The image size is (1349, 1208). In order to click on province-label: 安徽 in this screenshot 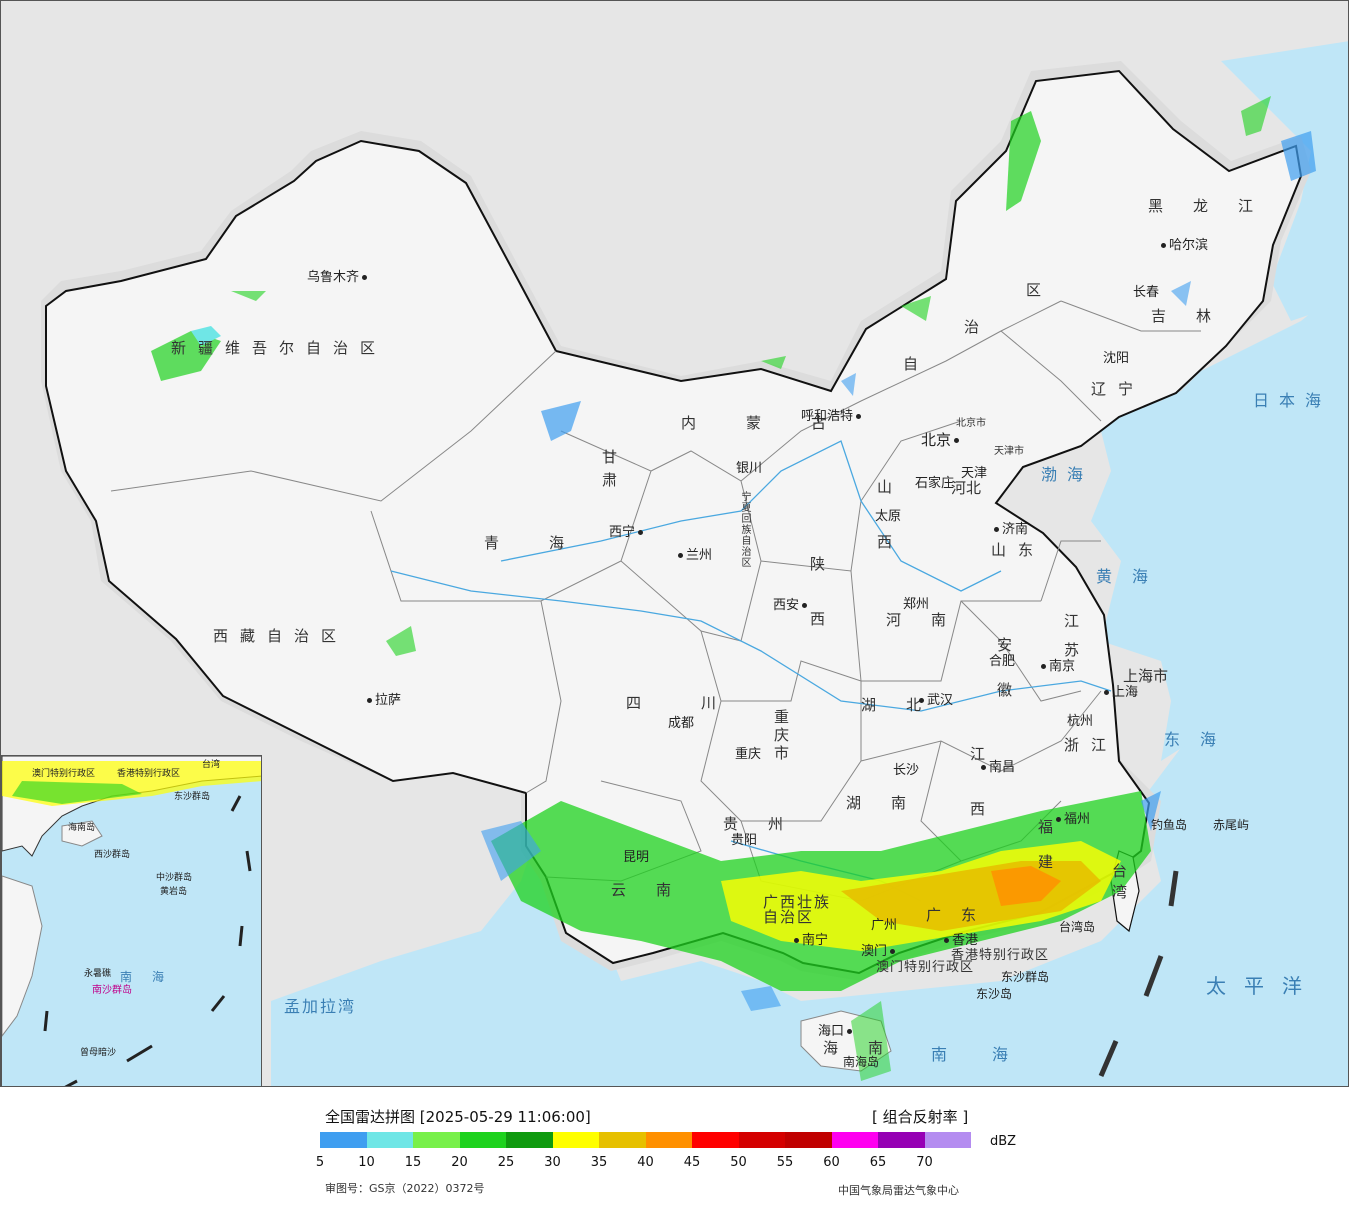, I will do `click(1004, 682)`.